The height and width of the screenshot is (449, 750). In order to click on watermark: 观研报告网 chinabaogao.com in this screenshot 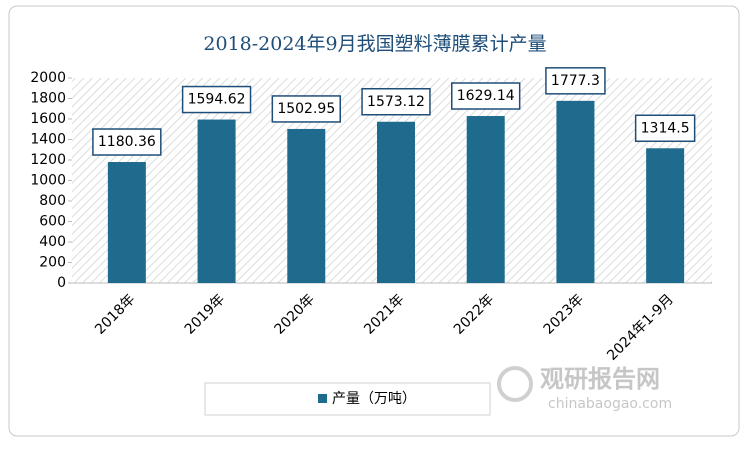, I will do `click(584, 388)`.